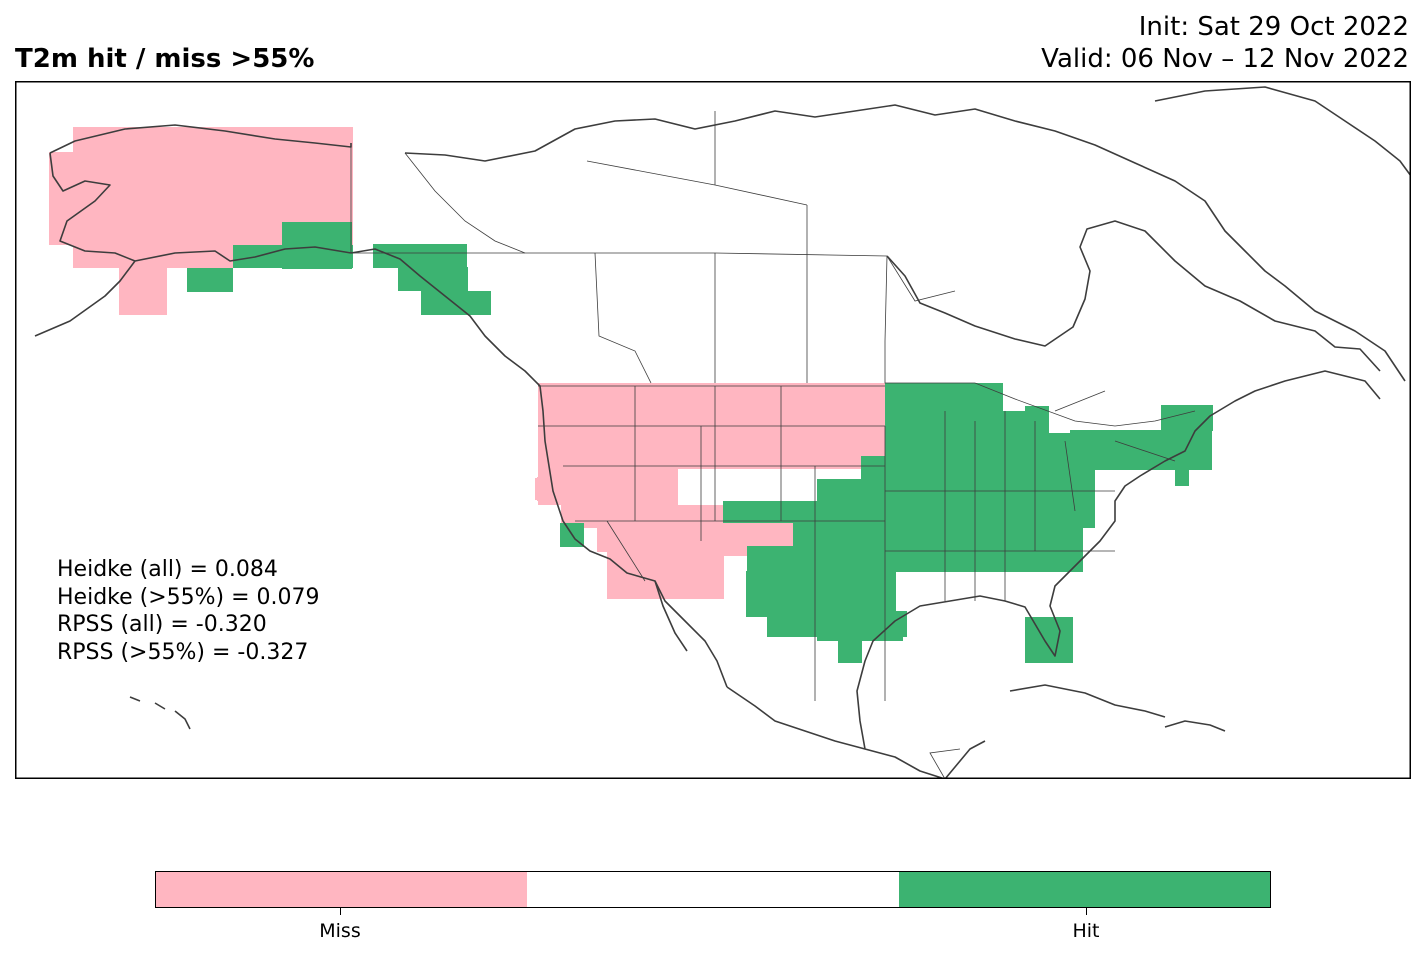  I want to click on heidke-55: Heidke (>55%) = 0.079, so click(188, 597).